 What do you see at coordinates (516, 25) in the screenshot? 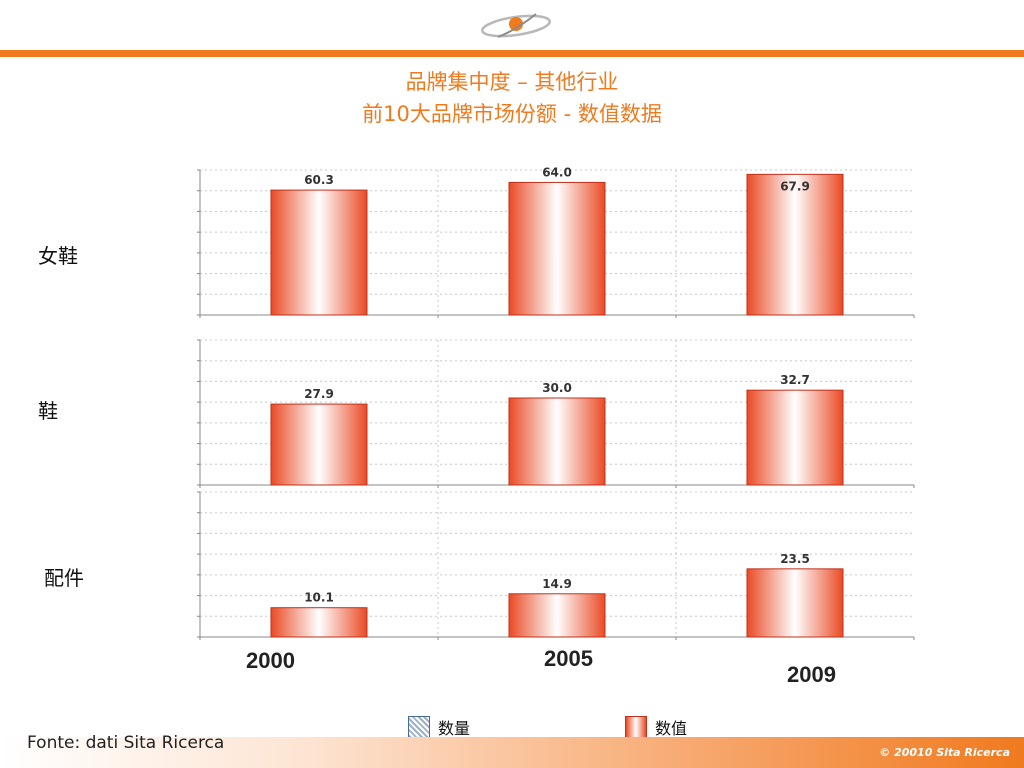
I see `sita-logo` at bounding box center [516, 25].